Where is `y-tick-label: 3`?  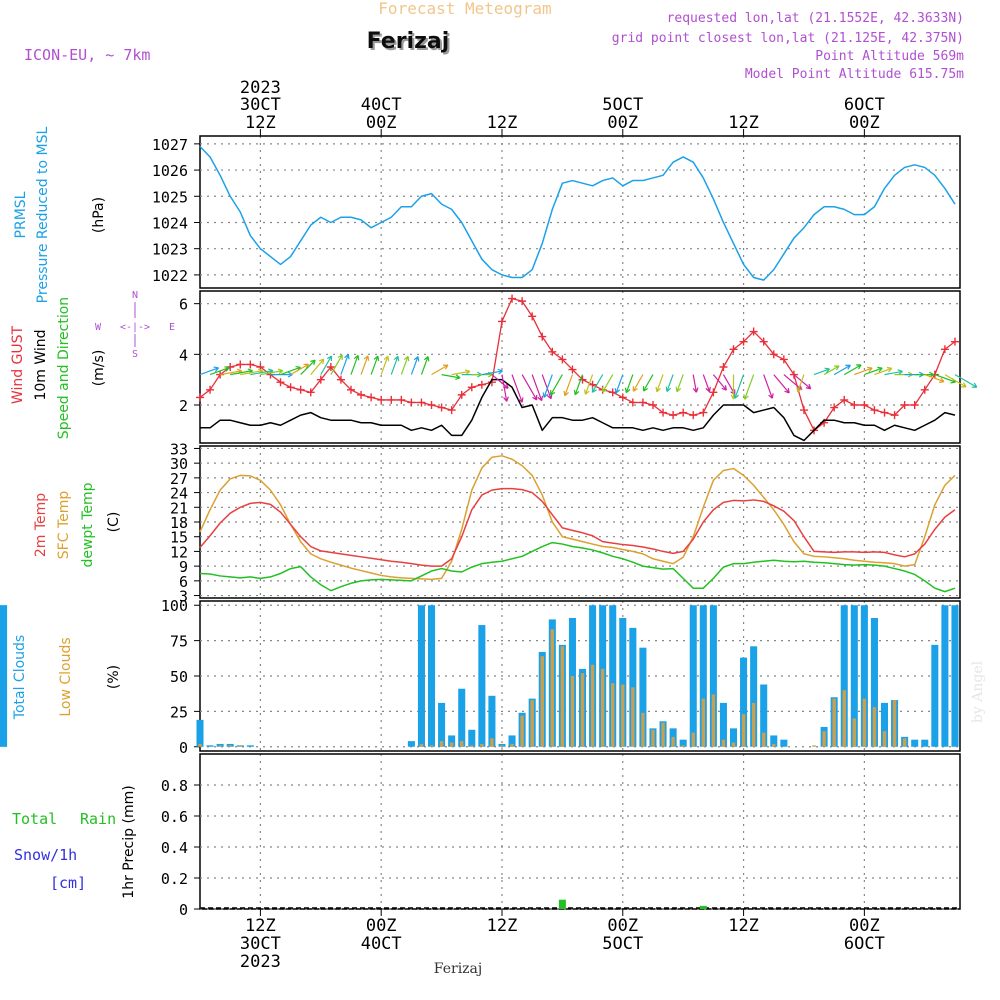
y-tick-label: 3 is located at coordinates (183, 597).